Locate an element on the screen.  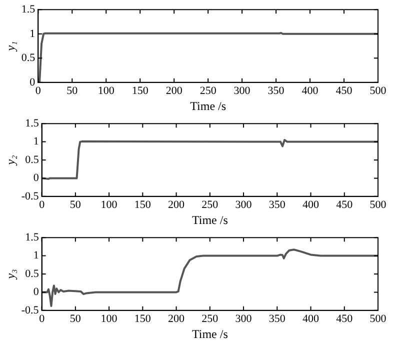
y-axis-title: y₃ is located at coordinates (10, 274).